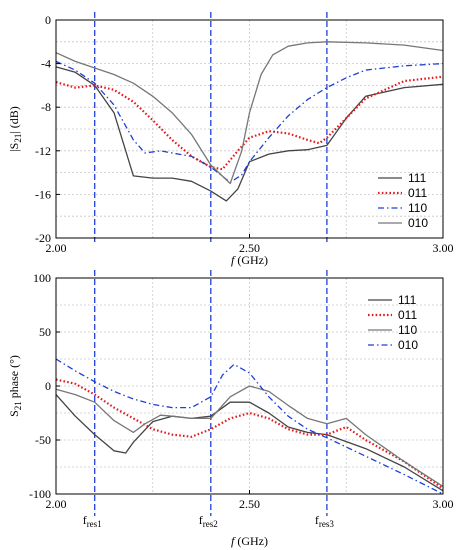  What do you see at coordinates (43, 440) in the screenshot?
I see `y-tick-label: -50` at bounding box center [43, 440].